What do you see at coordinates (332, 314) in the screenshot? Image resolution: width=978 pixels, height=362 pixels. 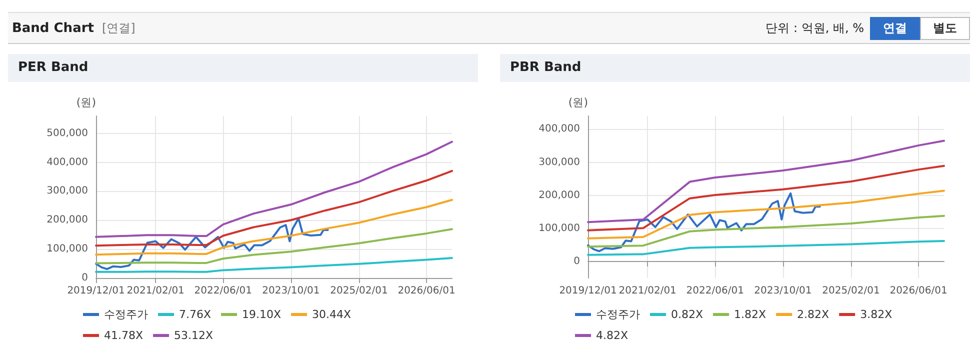 I see `legend-label: 30.44X` at bounding box center [332, 314].